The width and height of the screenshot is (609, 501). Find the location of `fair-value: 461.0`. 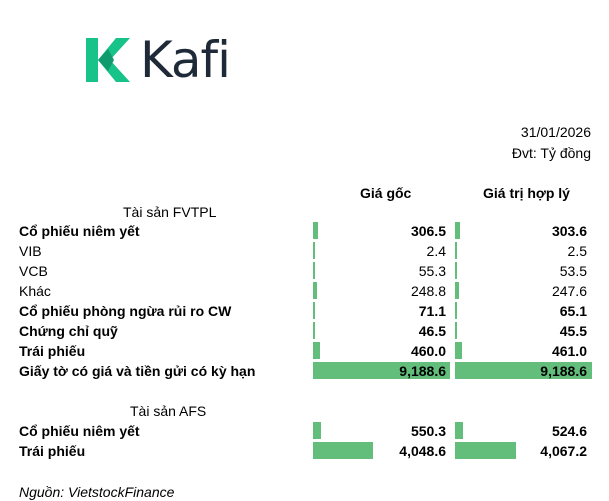

fair-value: 461.0 is located at coordinates (569, 351).